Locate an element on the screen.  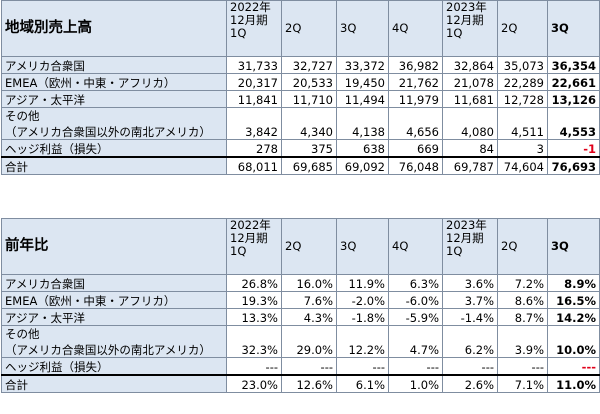
value-cell: 3.6% is located at coordinates (470, 283).